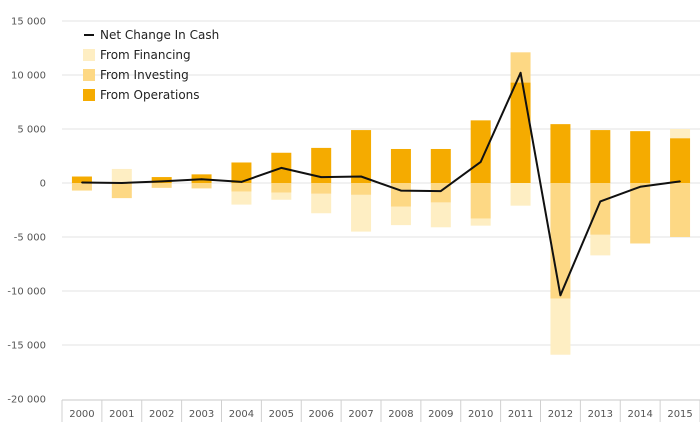 The width and height of the screenshot is (700, 433). What do you see at coordinates (560, 414) in the screenshot?
I see `x-tick-label: 2012` at bounding box center [560, 414].